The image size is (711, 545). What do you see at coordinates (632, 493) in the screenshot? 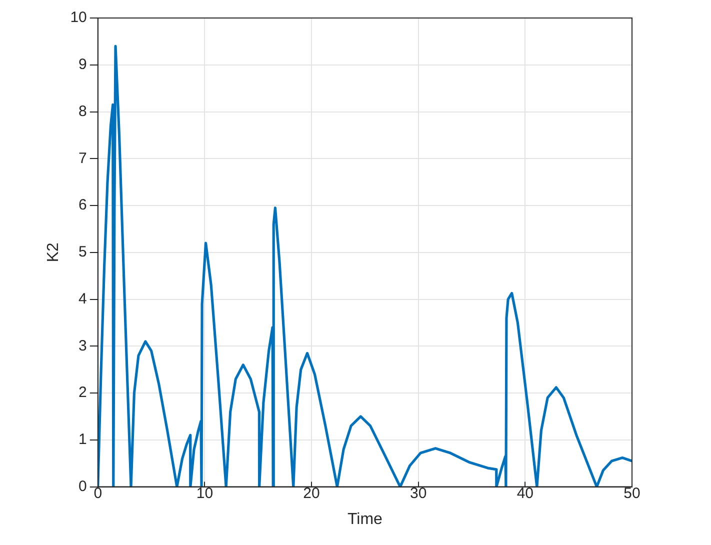
I see `x-tick-label: 50` at bounding box center [632, 493].